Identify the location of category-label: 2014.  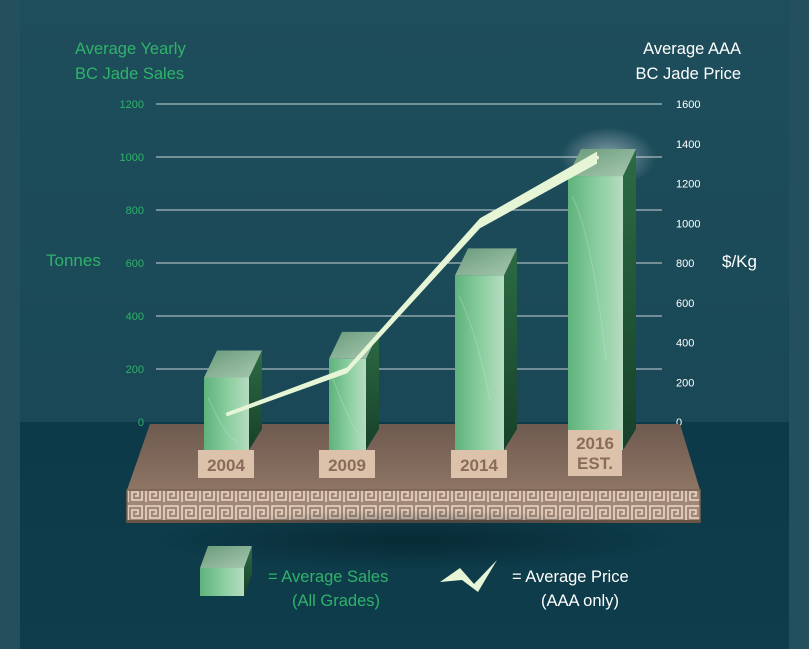
(479, 464).